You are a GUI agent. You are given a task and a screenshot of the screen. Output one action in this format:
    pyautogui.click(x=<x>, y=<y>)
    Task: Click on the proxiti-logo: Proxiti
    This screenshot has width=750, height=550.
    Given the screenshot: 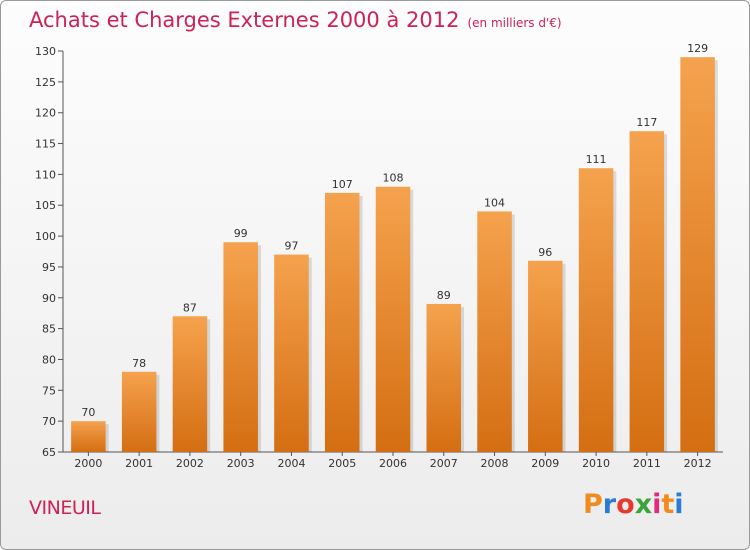 What is the action you would take?
    pyautogui.click(x=633, y=504)
    